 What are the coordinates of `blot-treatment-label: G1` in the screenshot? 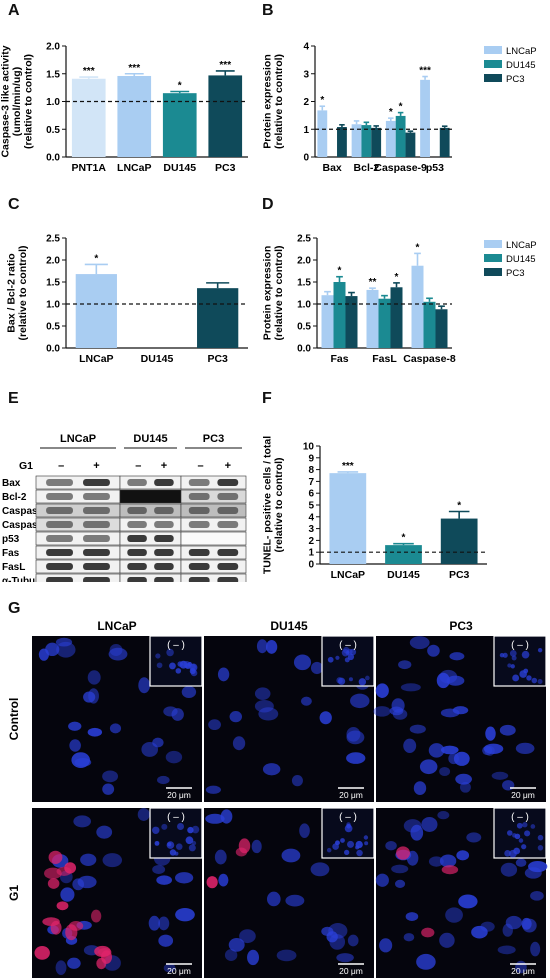 It's located at (26, 466).